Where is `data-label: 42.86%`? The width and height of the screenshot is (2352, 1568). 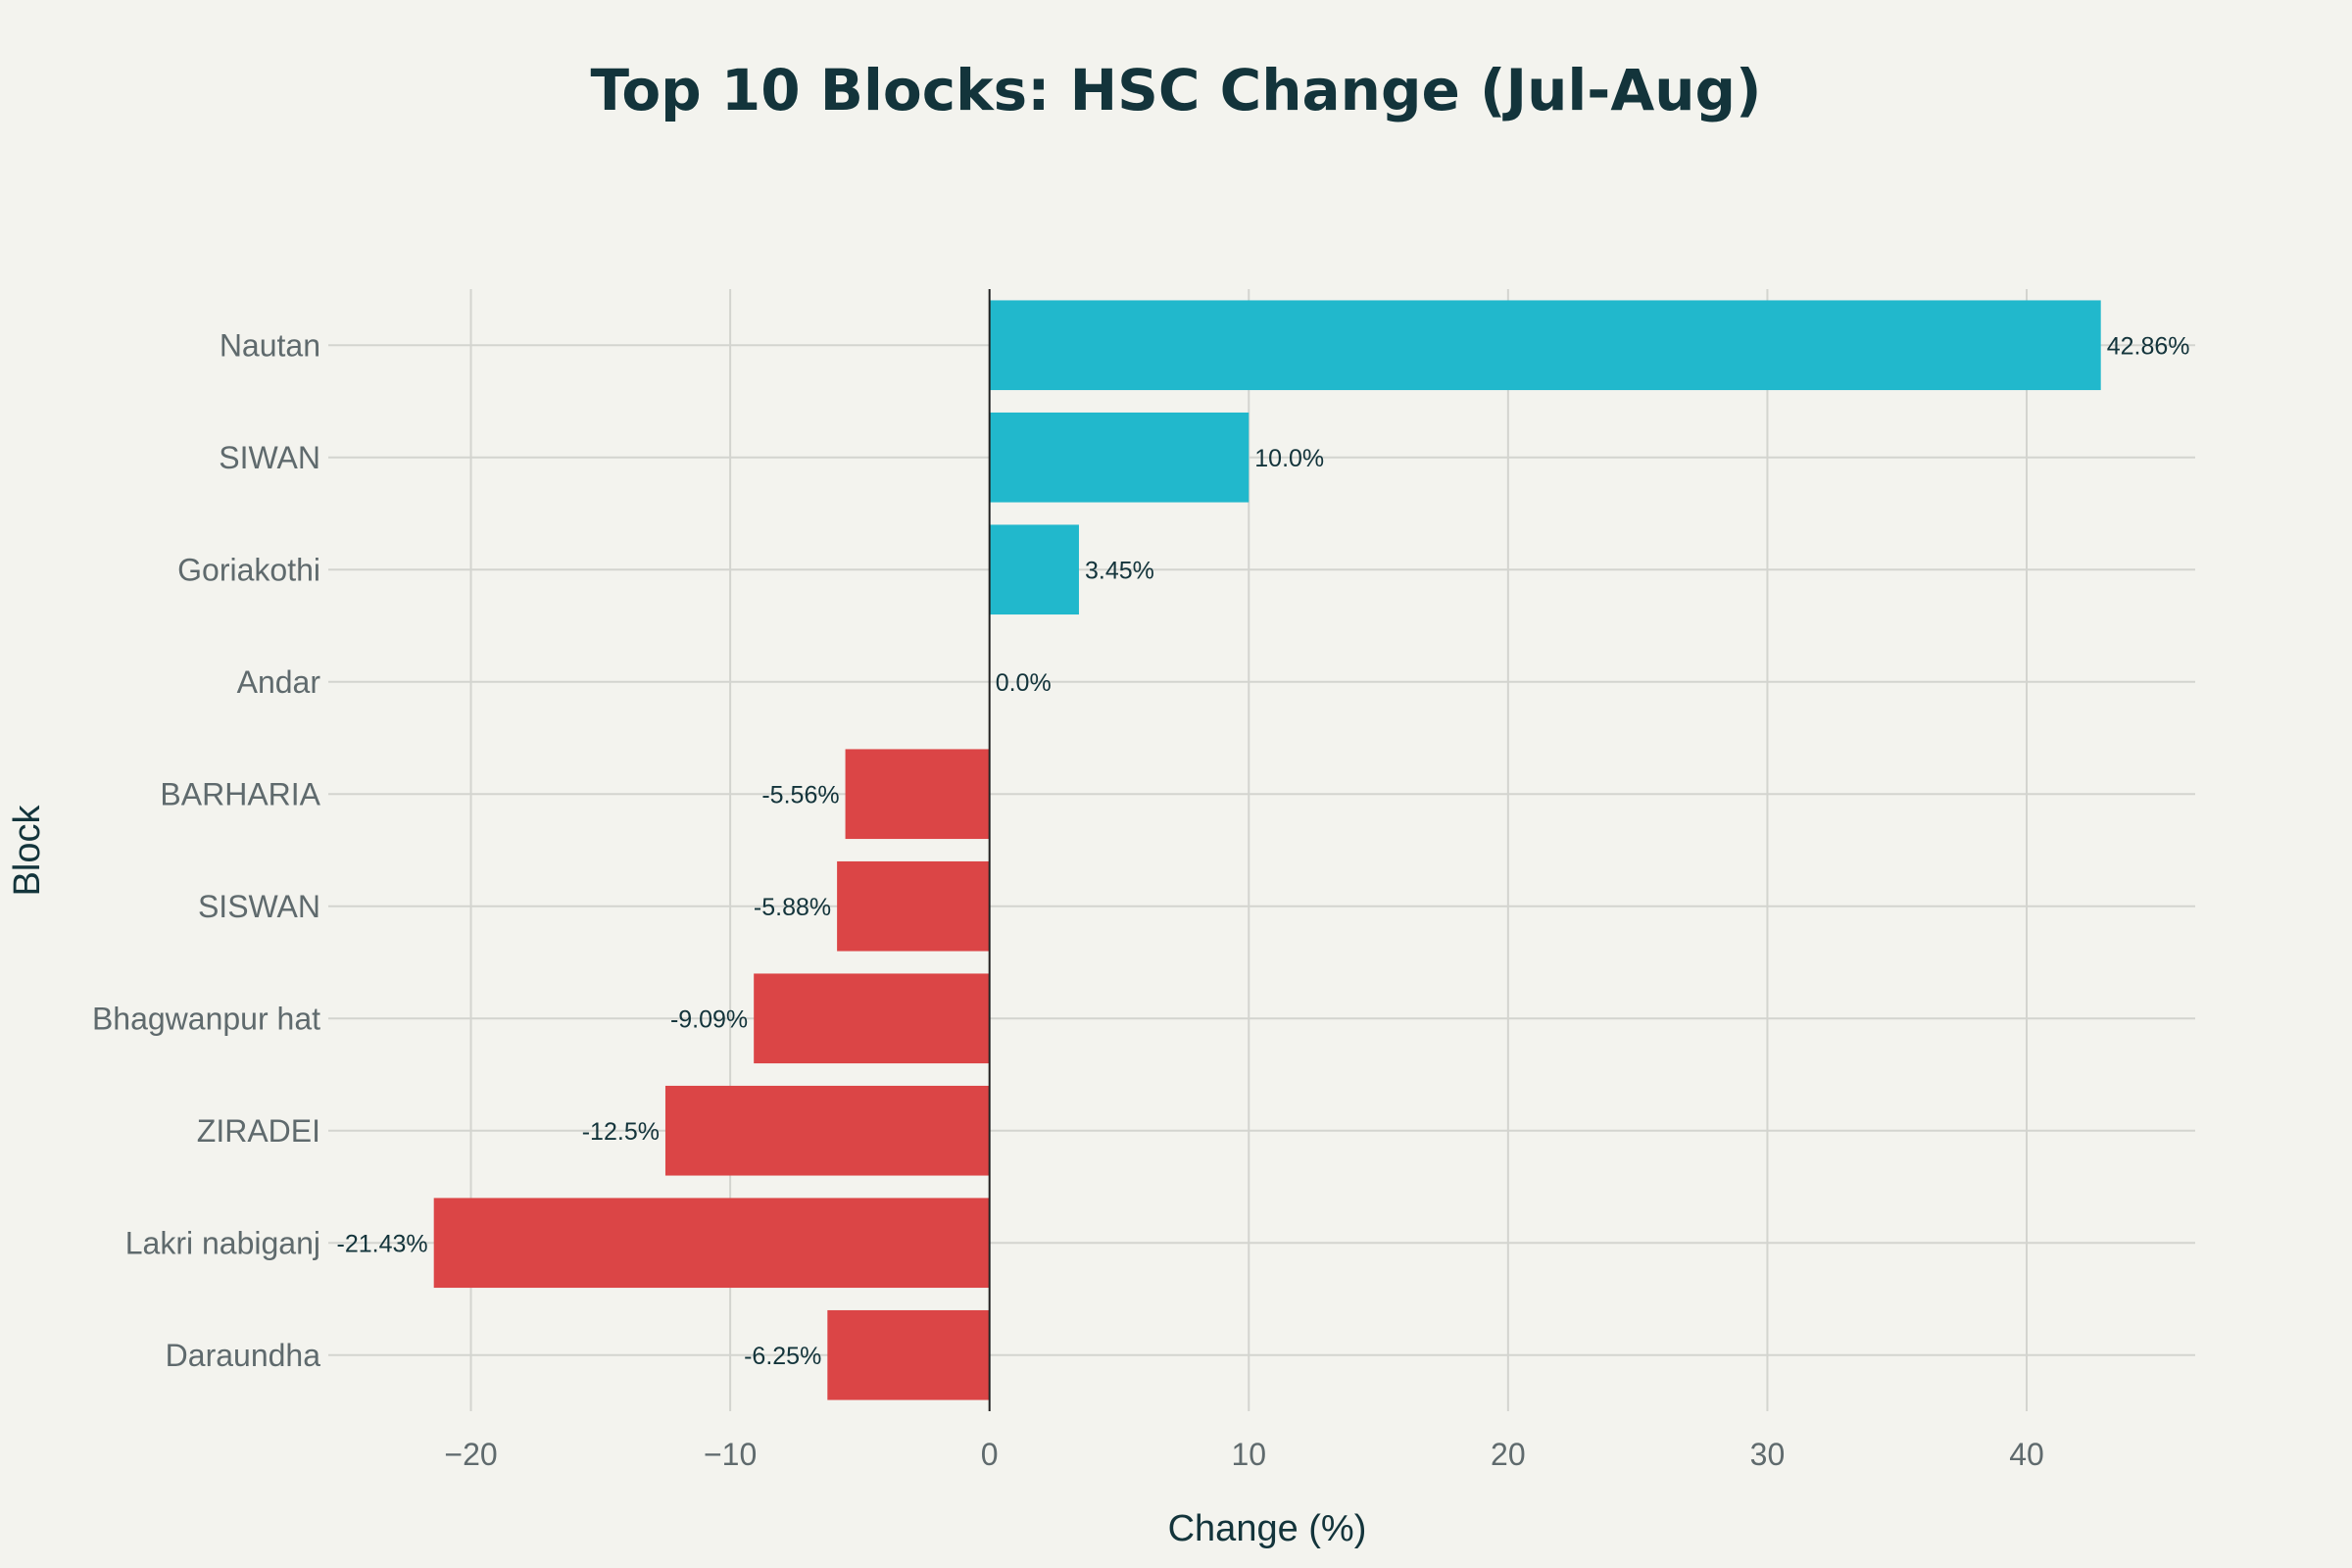
data-label: 42.86% is located at coordinates (2148, 346).